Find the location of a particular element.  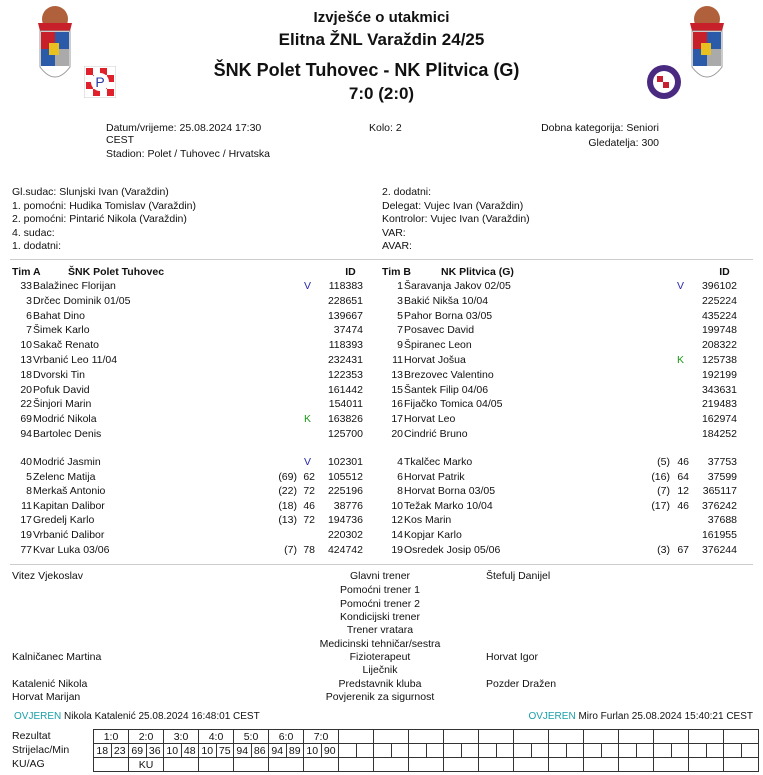

away-staff-name: Pozder Dražen is located at coordinates (521, 684).